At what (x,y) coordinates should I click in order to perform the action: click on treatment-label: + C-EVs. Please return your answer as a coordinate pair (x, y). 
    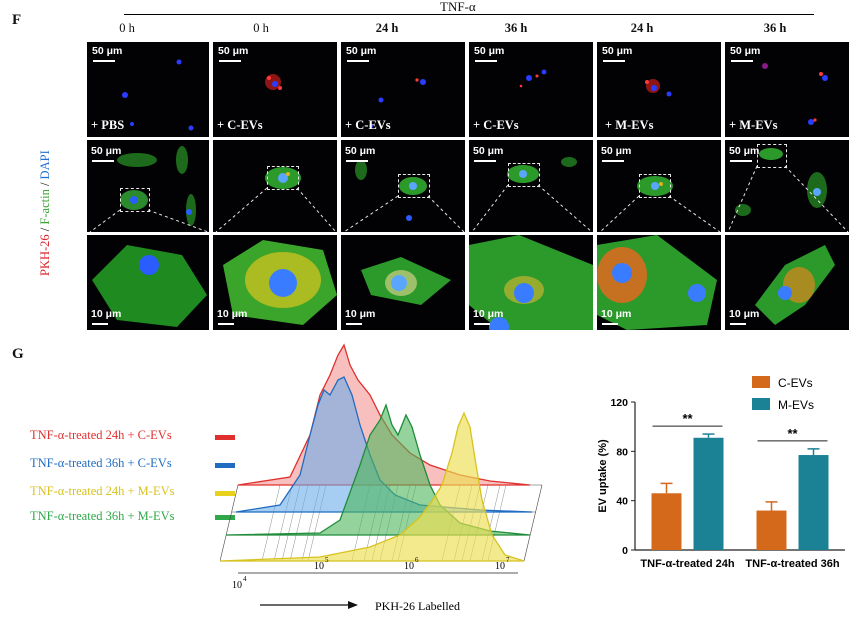
    Looking at the image, I should click on (368, 125).